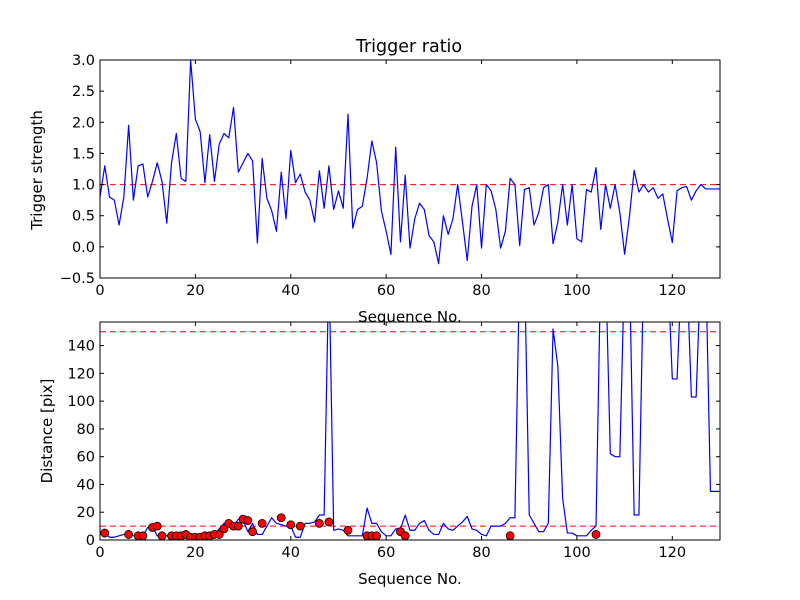  Describe the element at coordinates (90, 541) in the screenshot. I see `y-tick-label: 0` at that location.